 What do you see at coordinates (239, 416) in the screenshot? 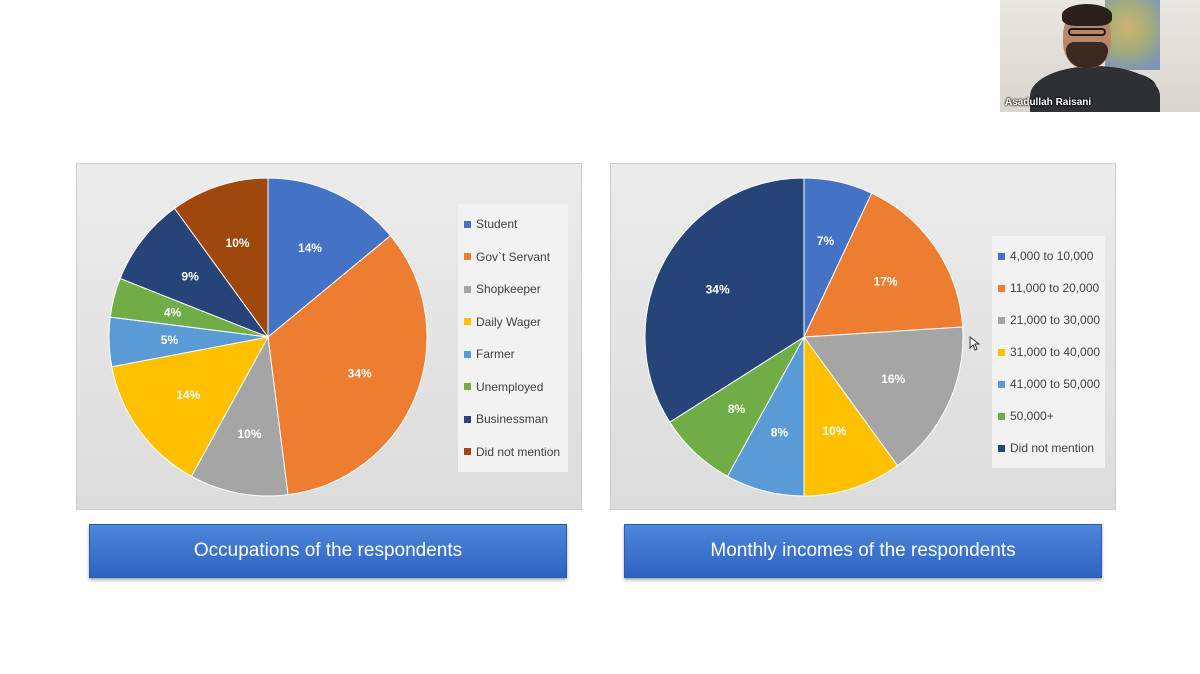
I see `pie-slice-shopkeeper` at bounding box center [239, 416].